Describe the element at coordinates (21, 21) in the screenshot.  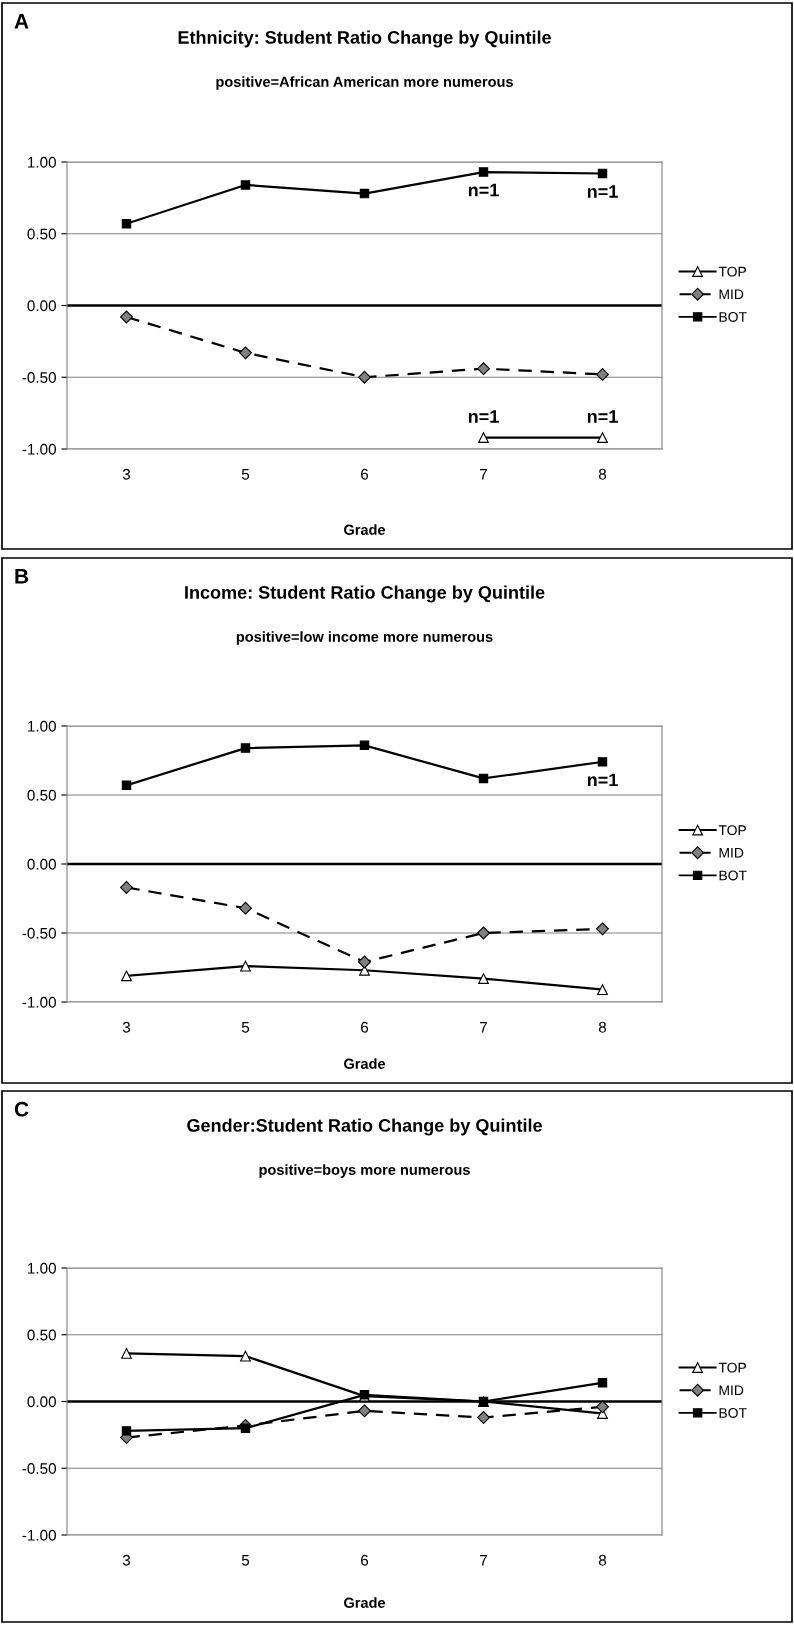
I see `text: A` at that location.